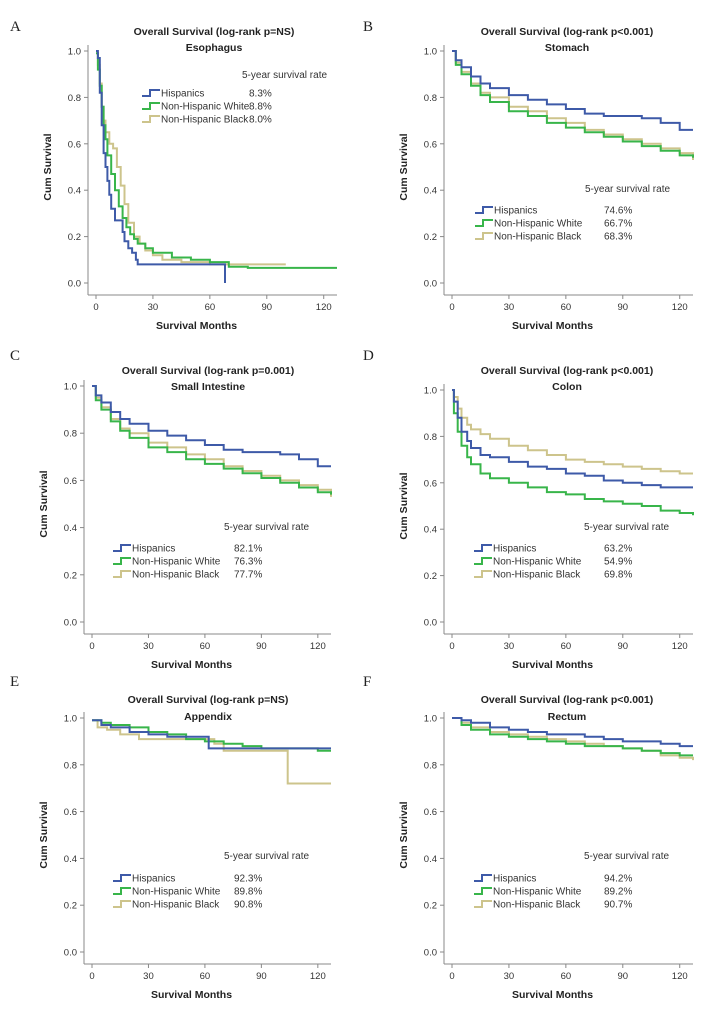 The width and height of the screenshot is (713, 1014). I want to click on survival-rate-value: 74.6%, so click(618, 211).